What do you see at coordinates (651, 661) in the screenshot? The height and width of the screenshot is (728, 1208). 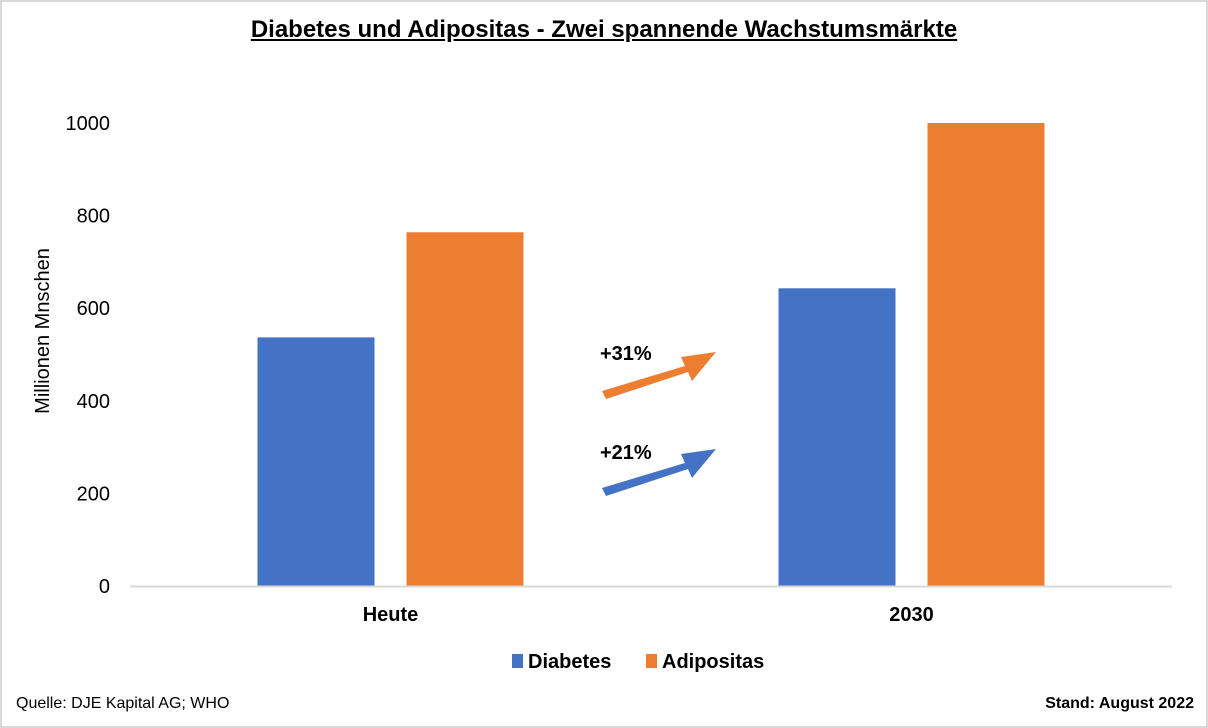 I see `legend-swatch-adipositas` at bounding box center [651, 661].